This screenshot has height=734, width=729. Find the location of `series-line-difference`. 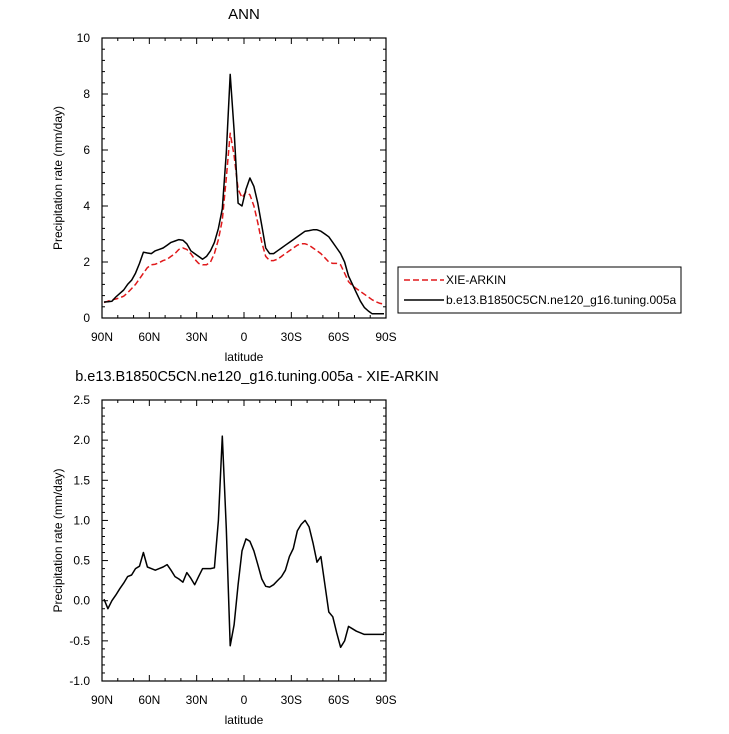

series-line-difference is located at coordinates (243, 542).